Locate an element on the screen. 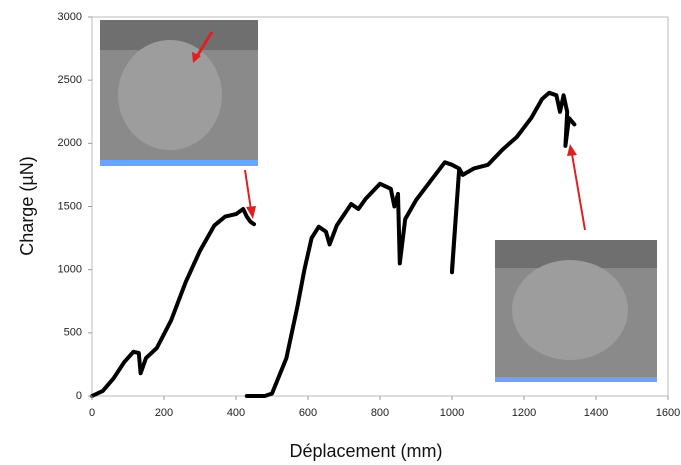 The height and width of the screenshot is (465, 681). y-tick-label: 2000 is located at coordinates (70, 143).